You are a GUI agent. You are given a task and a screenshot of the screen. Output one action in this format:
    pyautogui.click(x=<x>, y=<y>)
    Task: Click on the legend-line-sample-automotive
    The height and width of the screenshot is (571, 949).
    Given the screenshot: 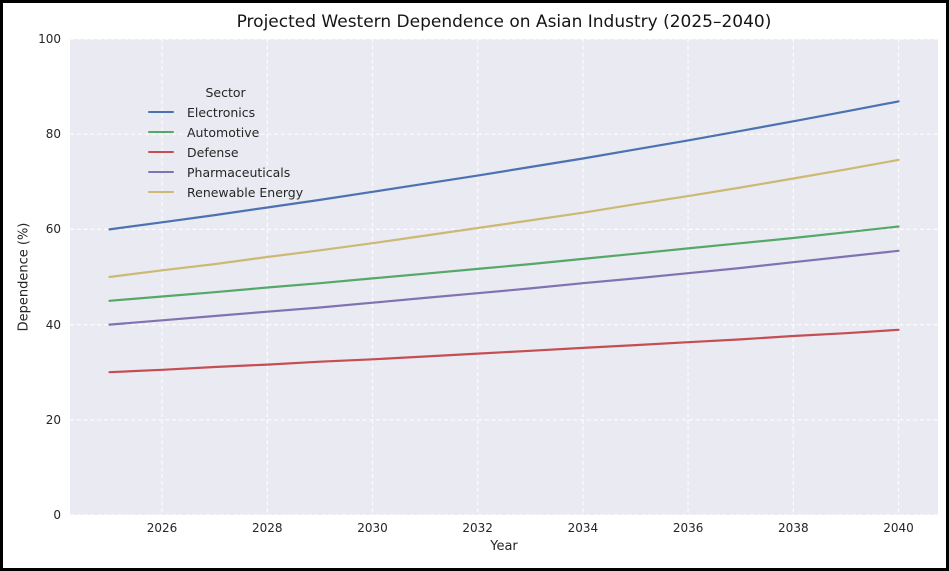 What is the action you would take?
    pyautogui.click(x=161, y=132)
    